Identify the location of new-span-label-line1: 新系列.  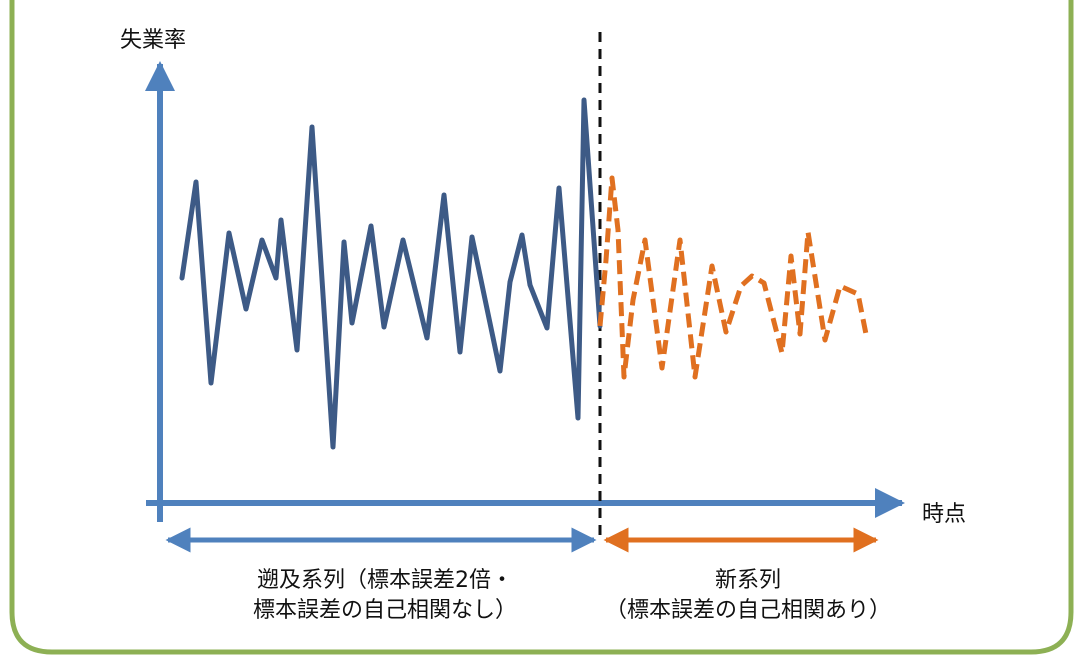
(747, 580).